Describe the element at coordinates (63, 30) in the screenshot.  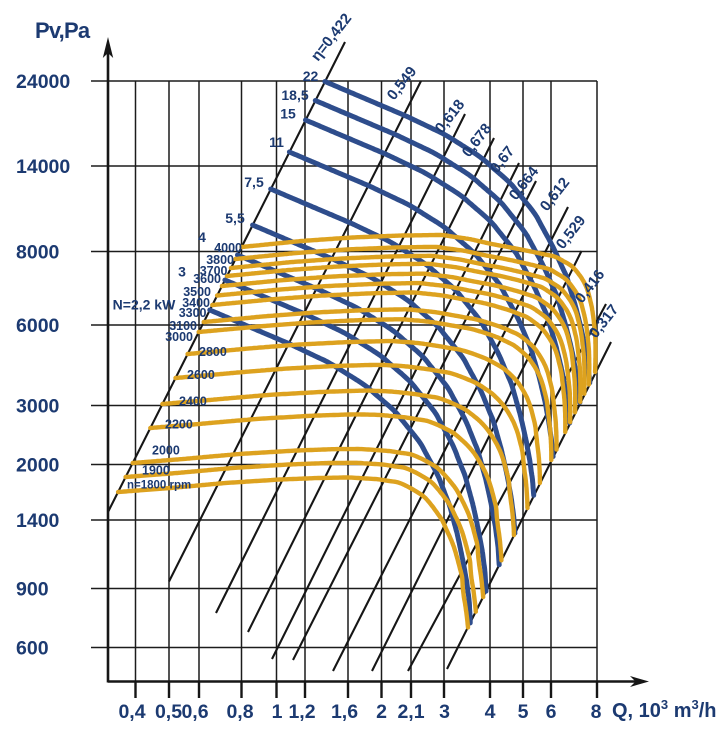
I see `svg-text: Pv,Pa` at that location.